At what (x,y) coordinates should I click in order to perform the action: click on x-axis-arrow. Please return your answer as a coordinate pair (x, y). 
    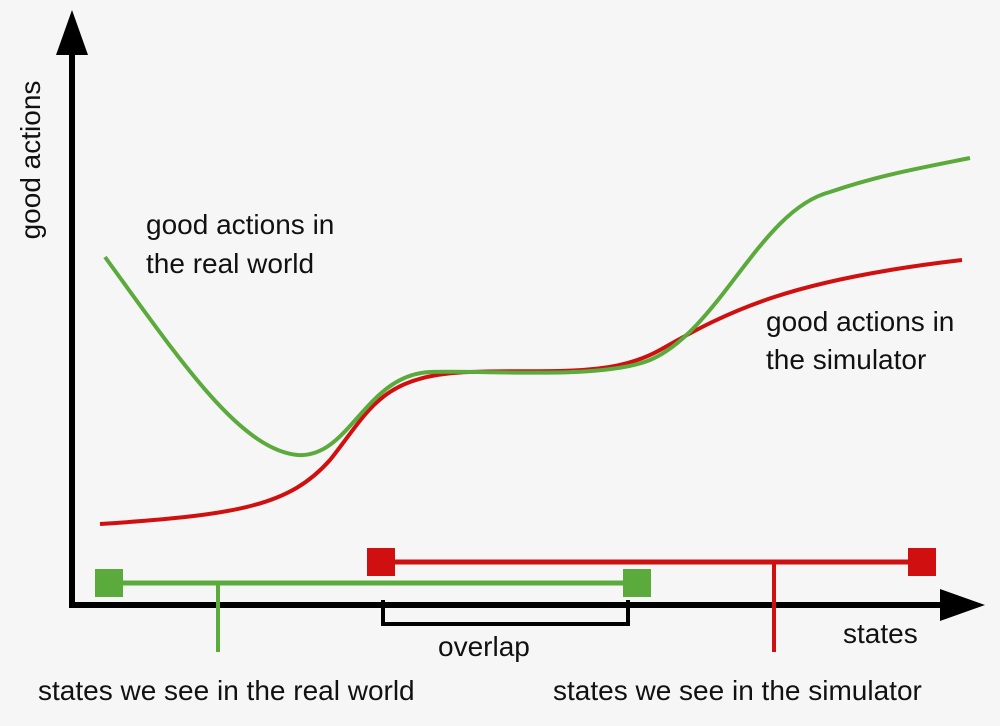
    Looking at the image, I should click on (962, 605).